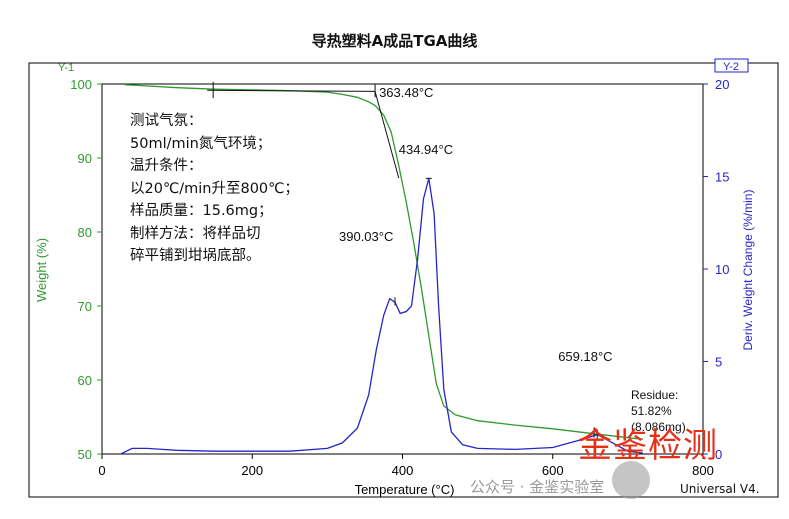 The height and width of the screenshot is (519, 789). Describe the element at coordinates (394, 41) in the screenshot. I see `chart-title: 导热塑料A成品TGA曲线` at that location.